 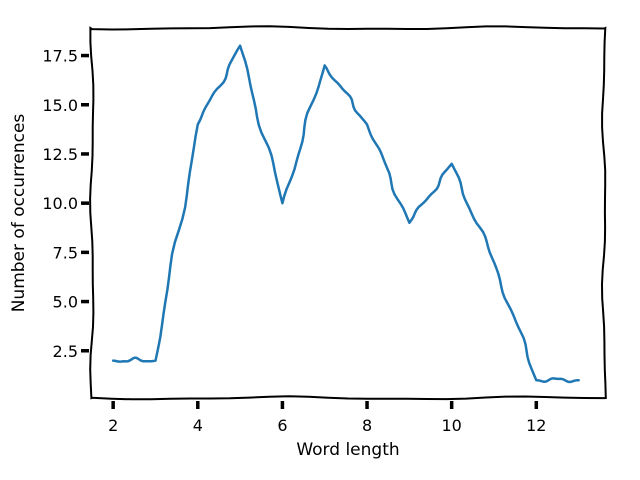 I want to click on y-axis: 2.5 5.0 7.5 10.0 12.5 15.0 17.5, so click(x=65, y=204).